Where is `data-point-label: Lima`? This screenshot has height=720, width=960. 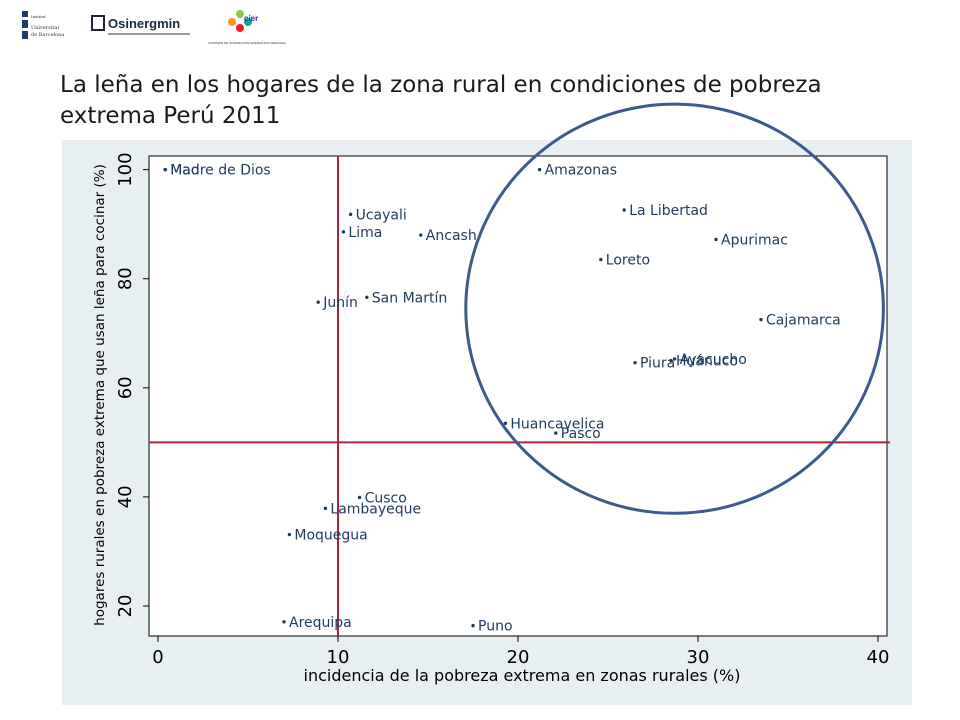
data-point-label: Lima is located at coordinates (365, 233).